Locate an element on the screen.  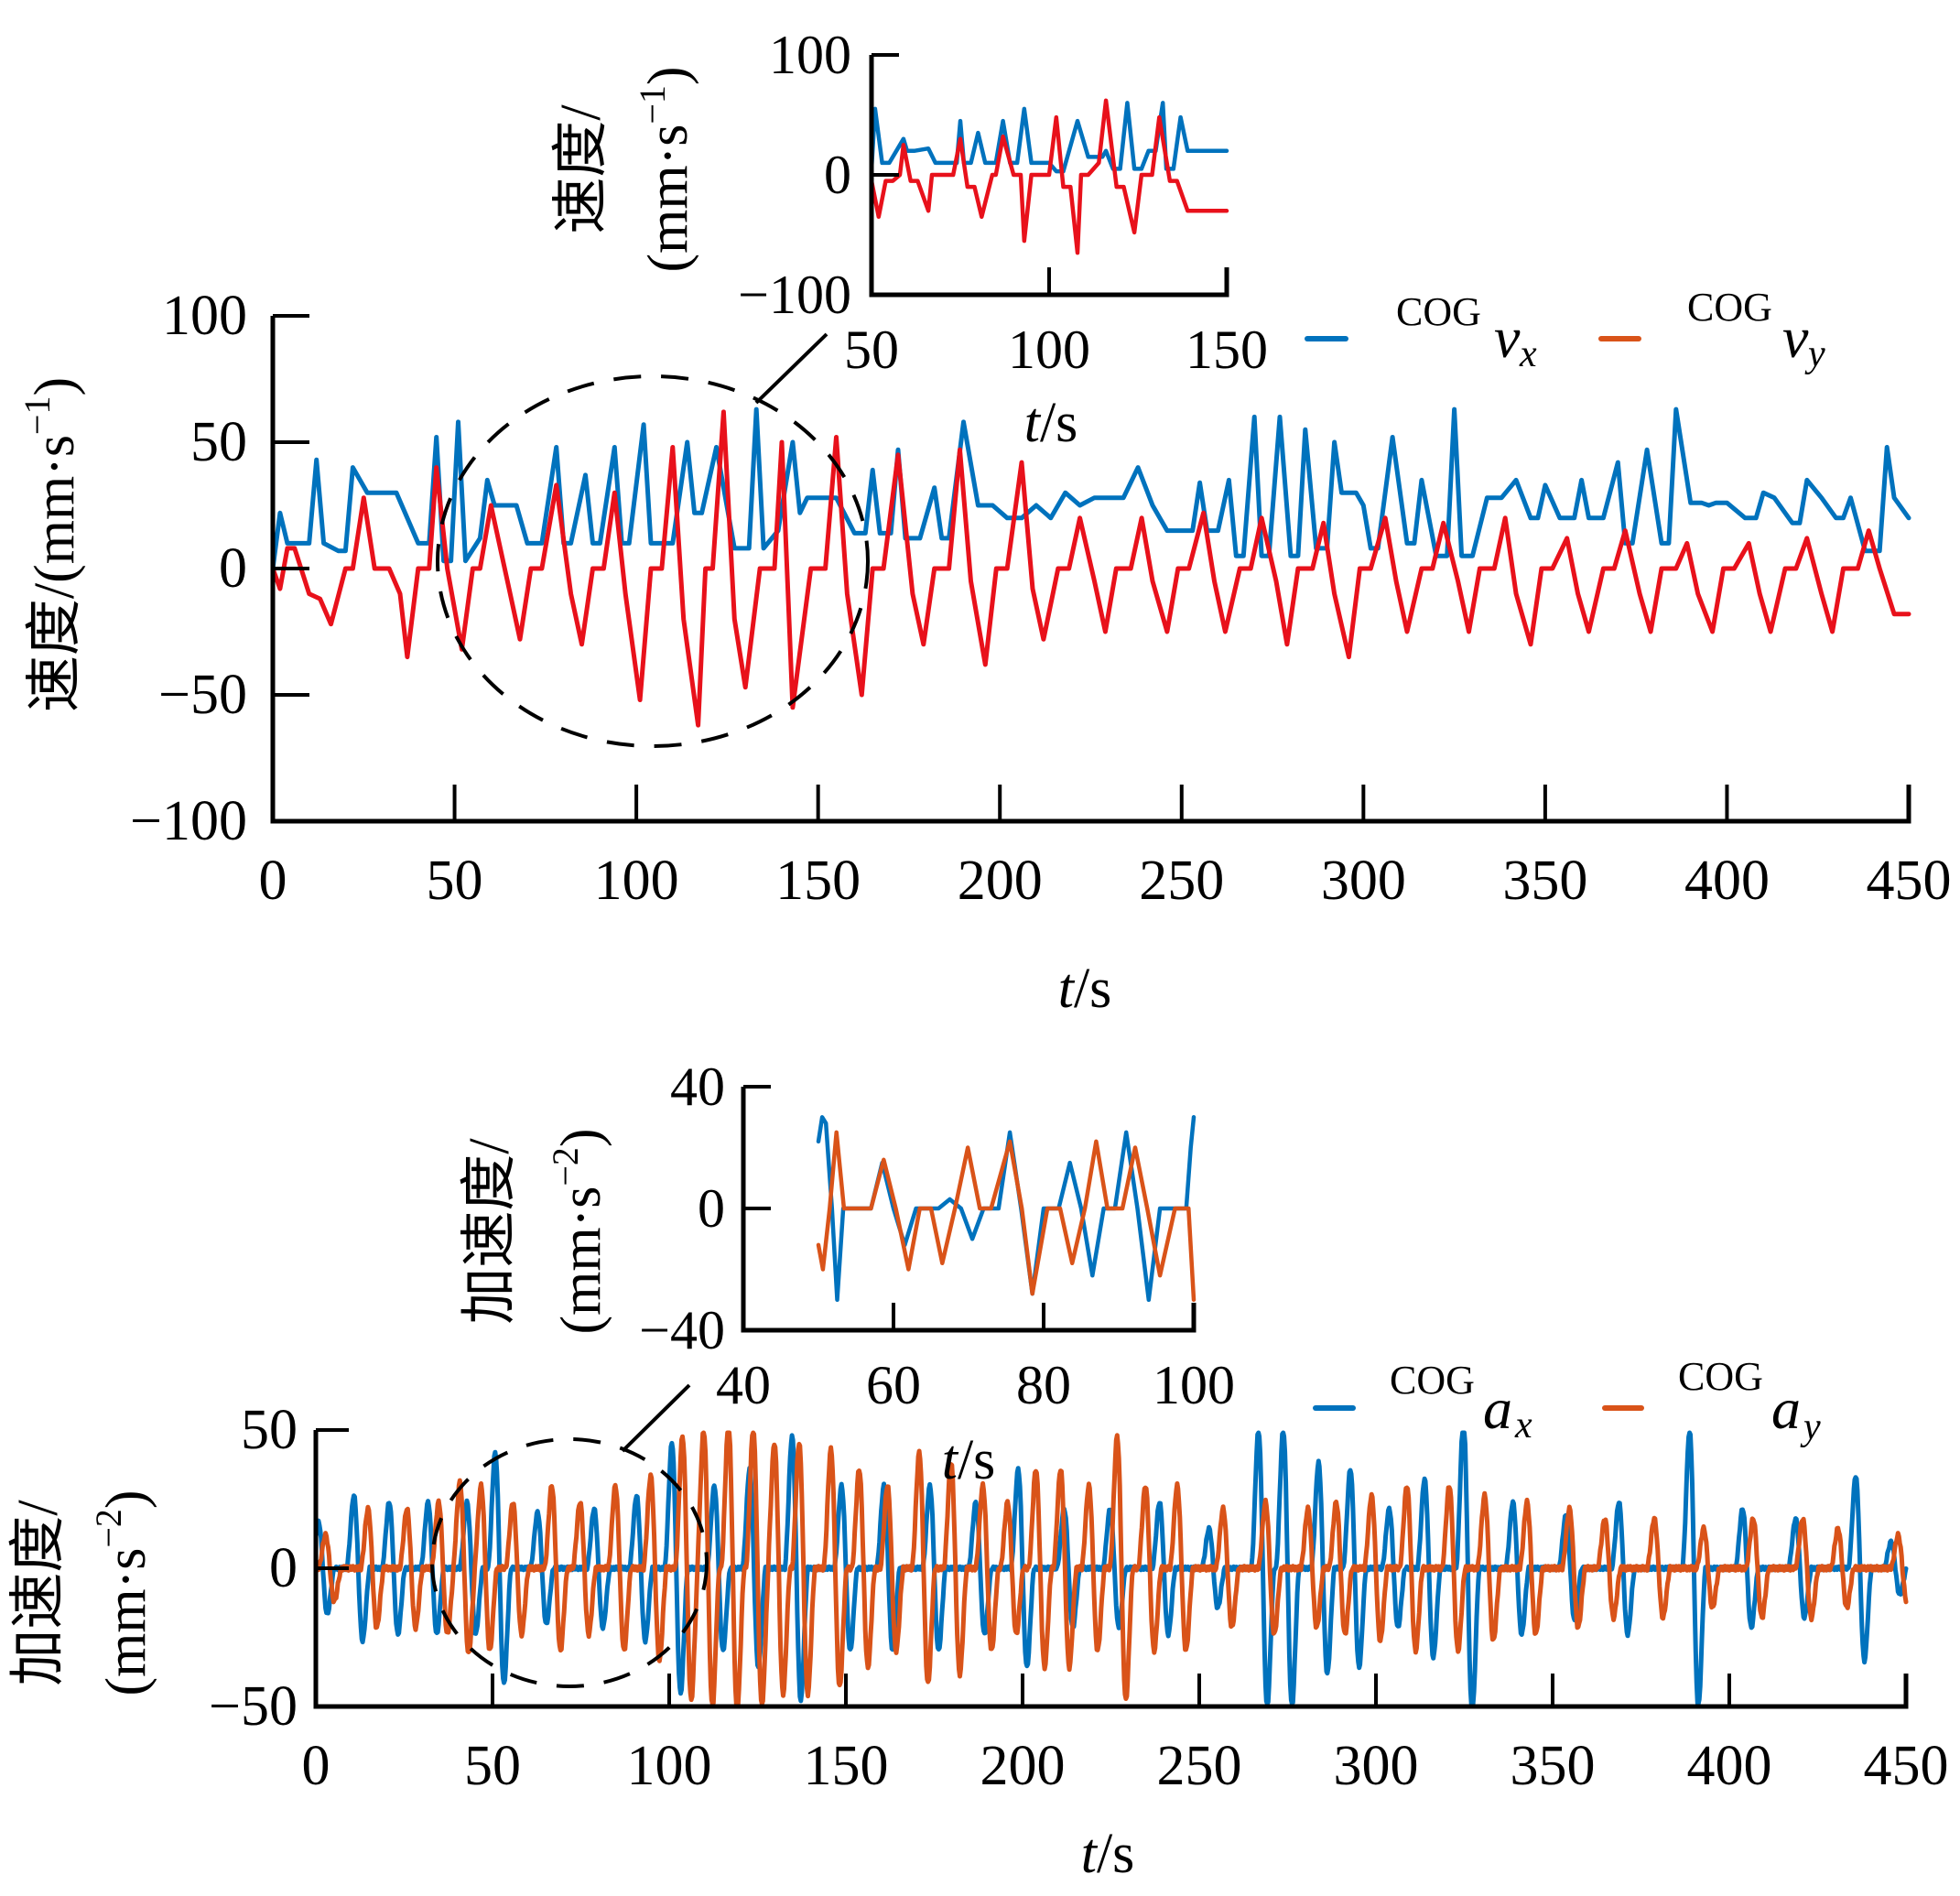
velocity-inset-x-label: t/s is located at coordinates (1051, 423).